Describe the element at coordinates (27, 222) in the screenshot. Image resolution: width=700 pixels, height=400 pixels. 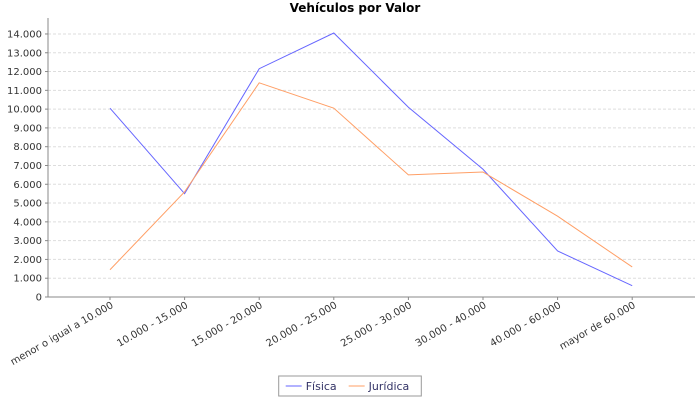
I see `y-tick-label: 4.000` at that location.